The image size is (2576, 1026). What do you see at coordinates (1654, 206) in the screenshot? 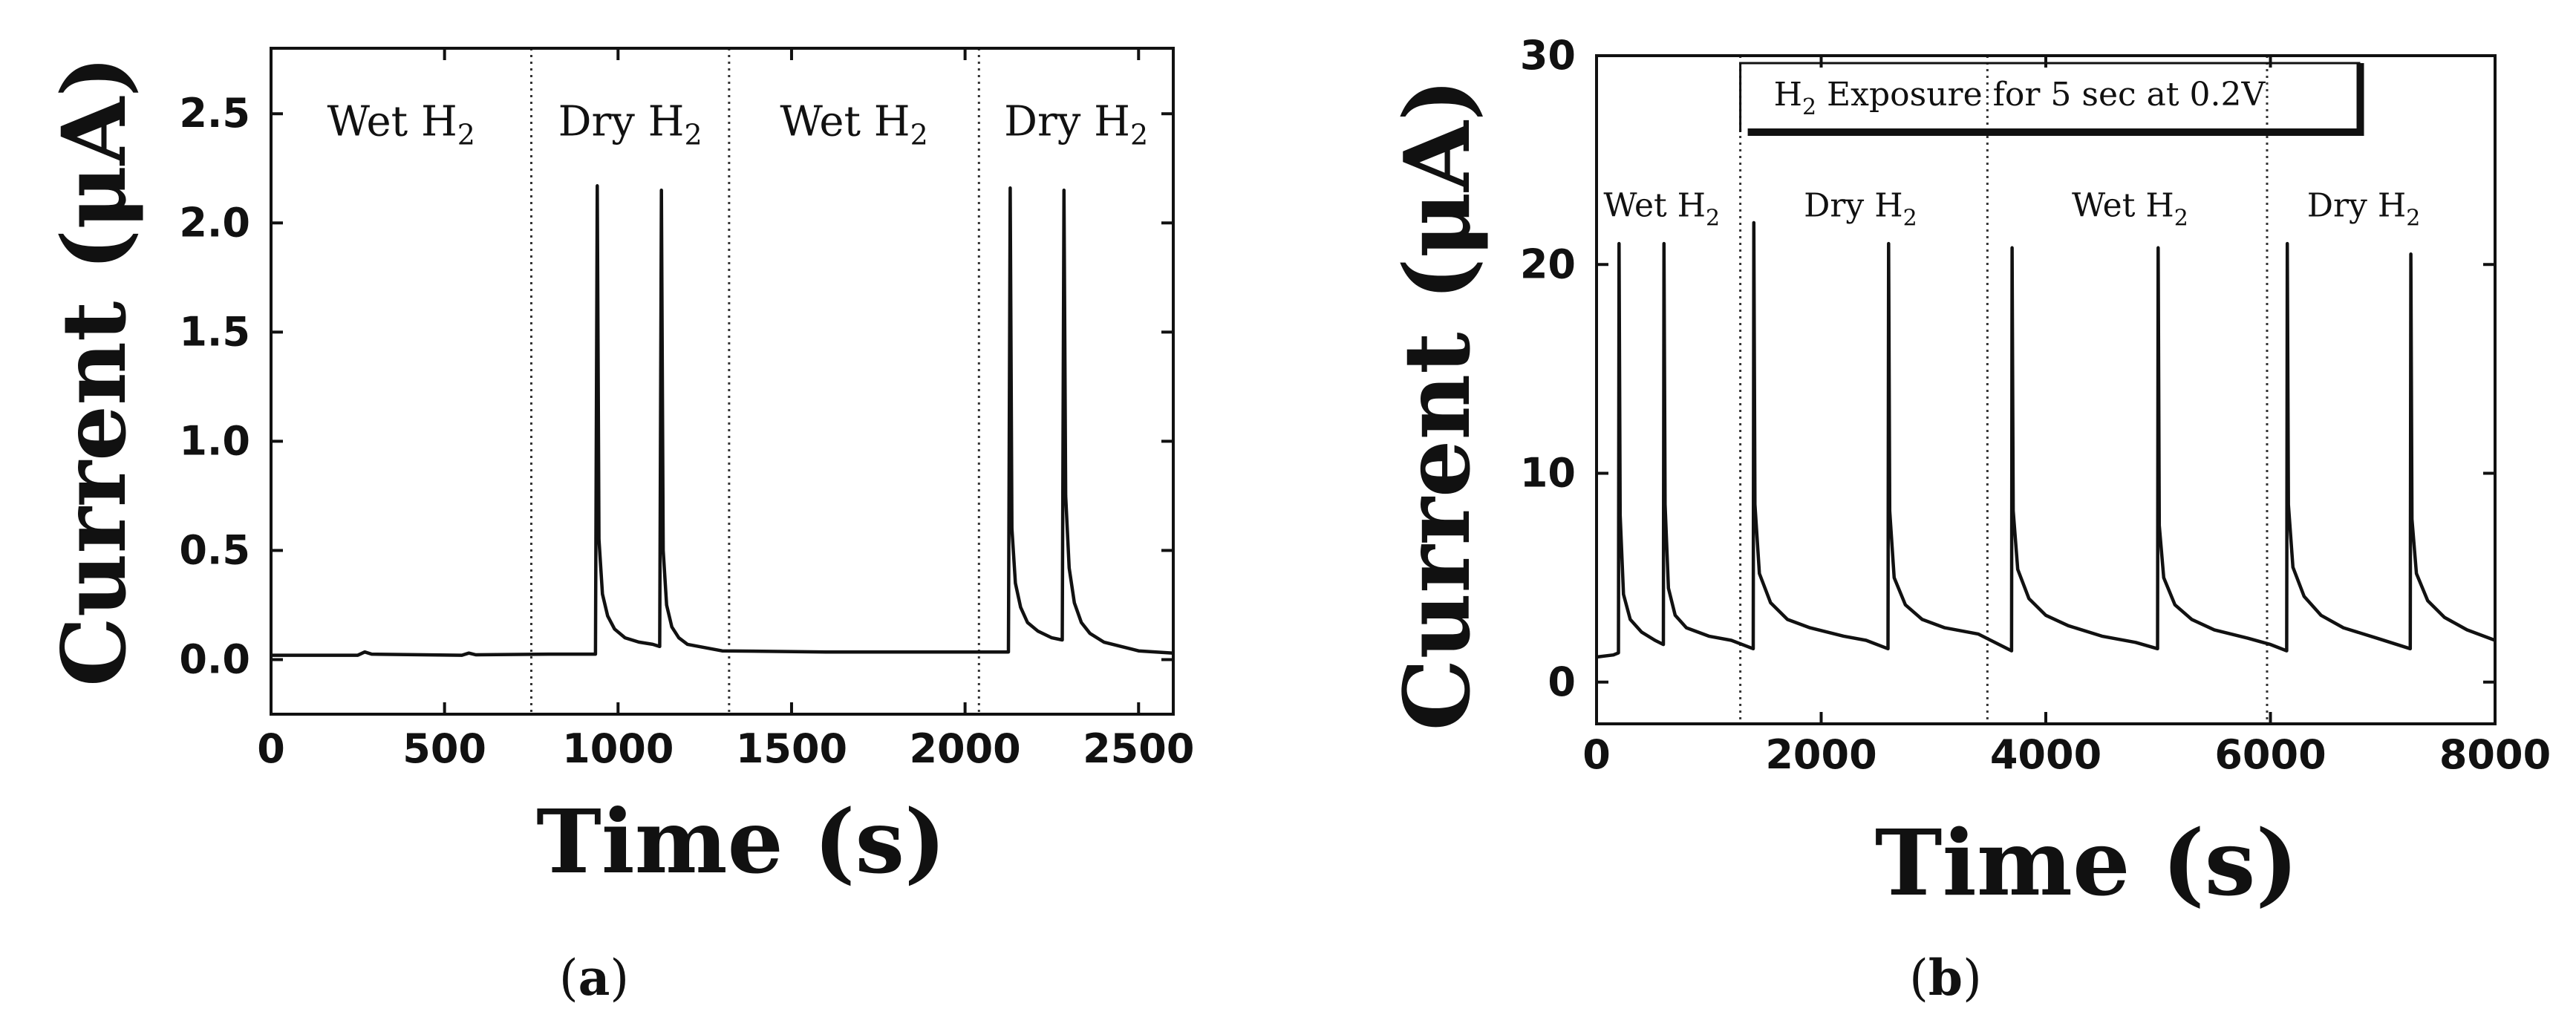
I see `region-label-text-b-0: Wet H` at bounding box center [1654, 206].